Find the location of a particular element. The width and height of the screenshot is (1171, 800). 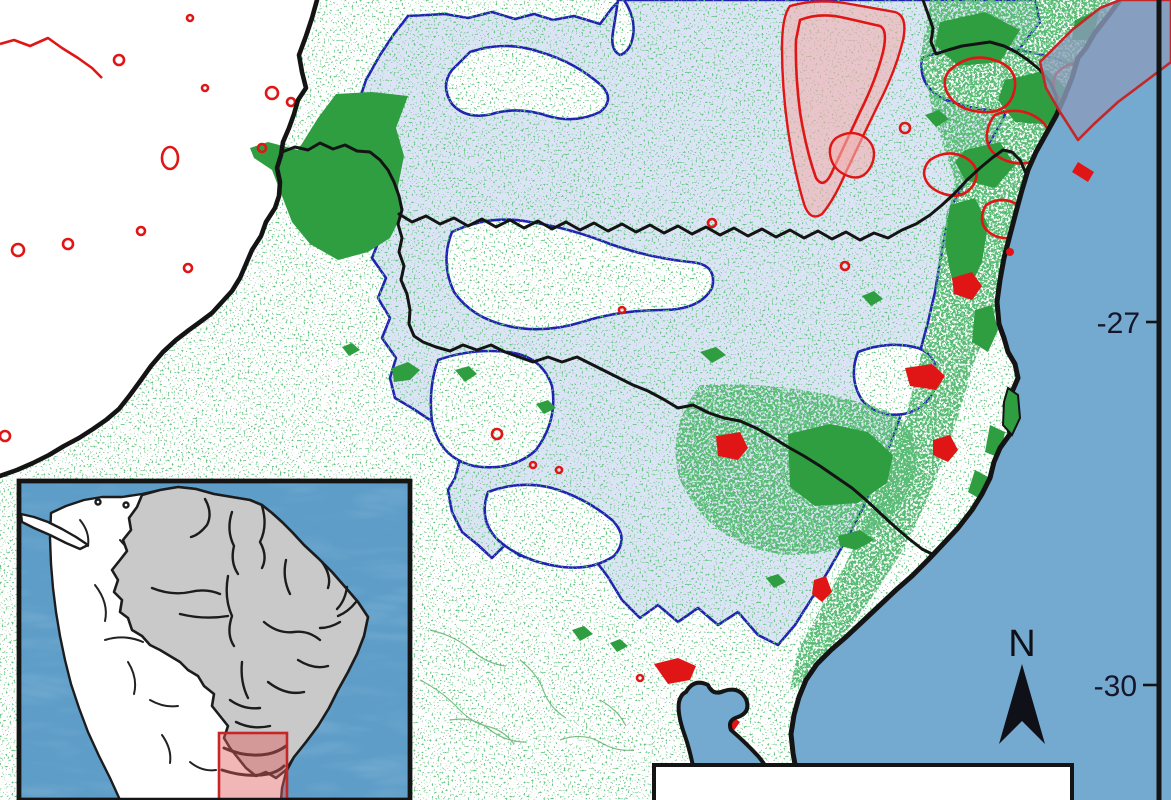

study-area-rectangle is located at coordinates (253, 765).